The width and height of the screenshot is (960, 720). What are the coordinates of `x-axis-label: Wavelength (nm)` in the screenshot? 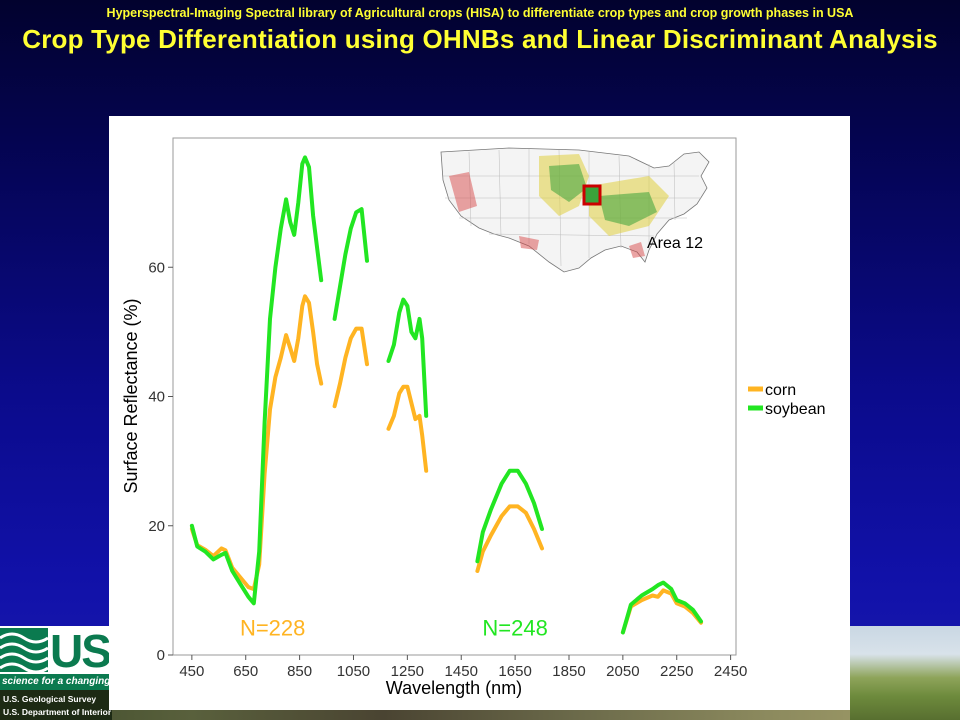 It's located at (454, 688).